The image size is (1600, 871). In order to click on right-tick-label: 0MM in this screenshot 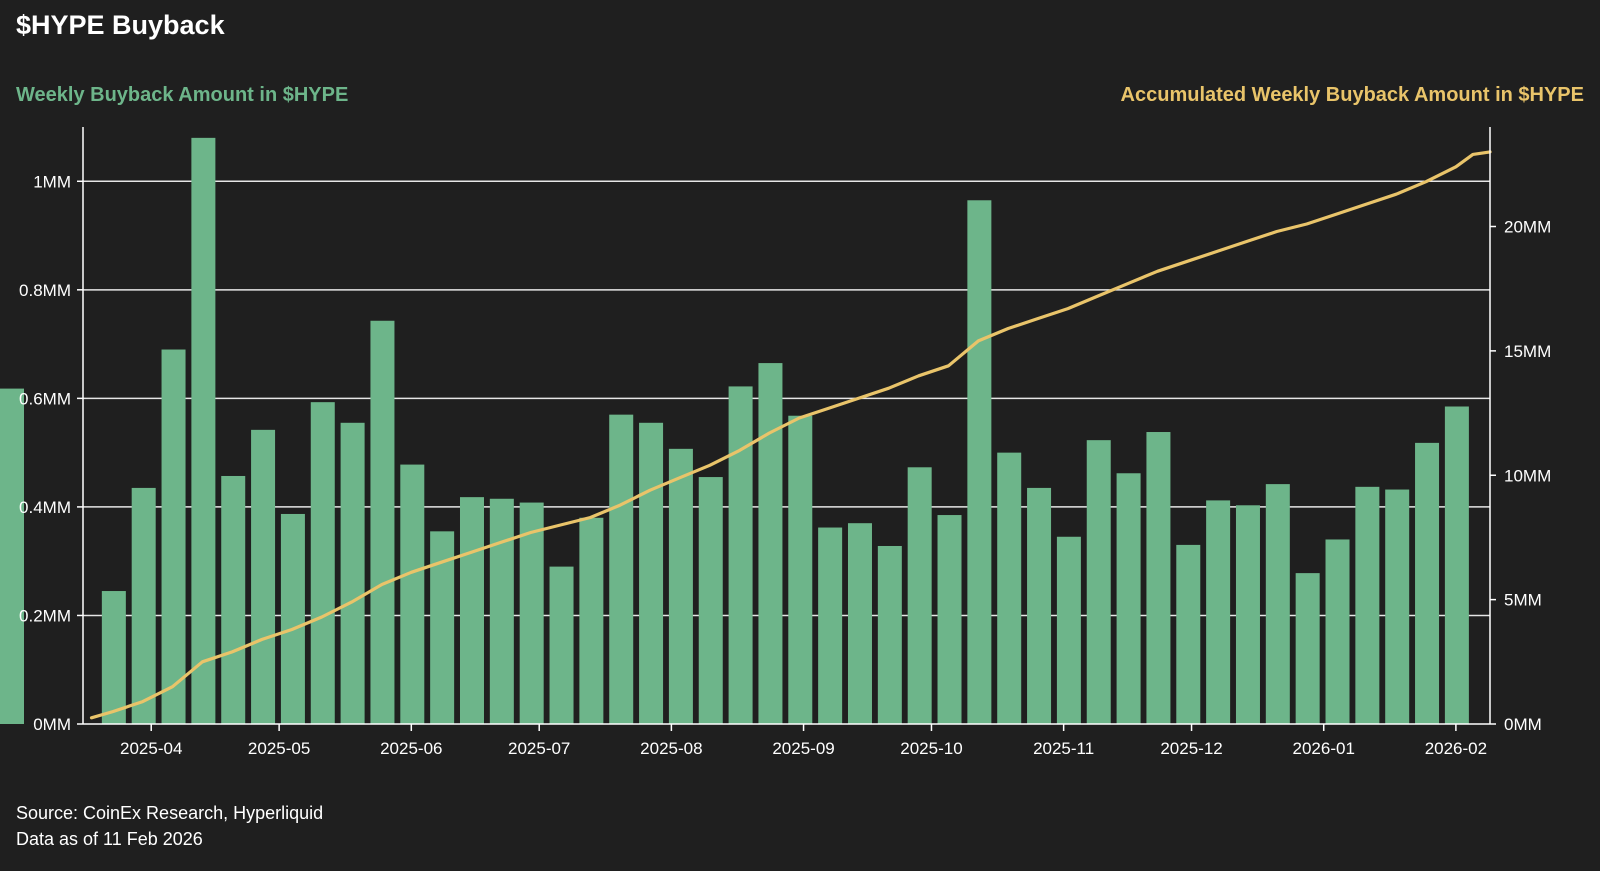, I will do `click(1523, 724)`.